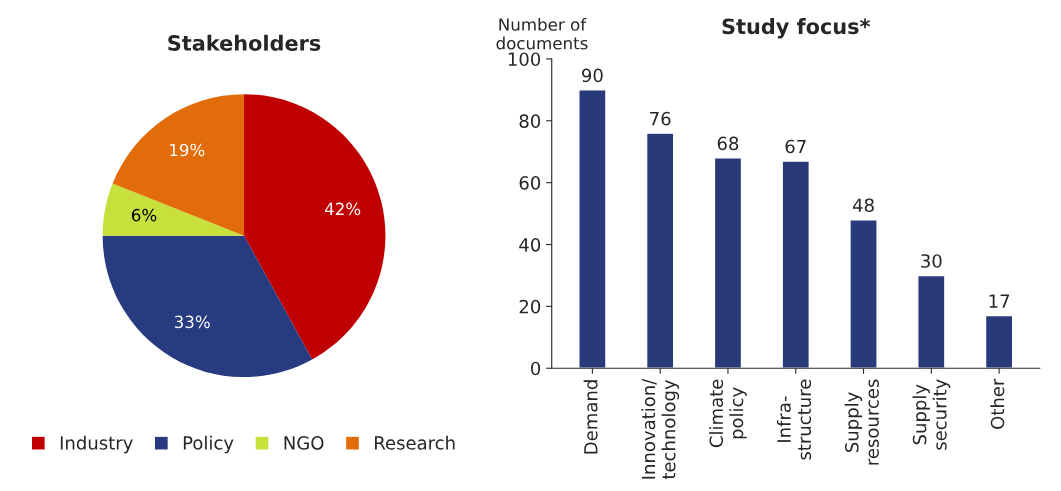  Describe the element at coordinates (415, 442) in the screenshot. I see `legend-label: Research` at that location.